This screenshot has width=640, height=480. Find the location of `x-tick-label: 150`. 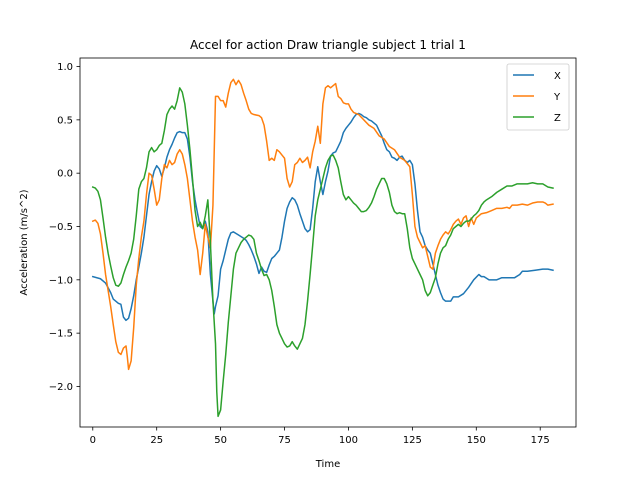

x-tick-label: 150 is located at coordinates (476, 440).